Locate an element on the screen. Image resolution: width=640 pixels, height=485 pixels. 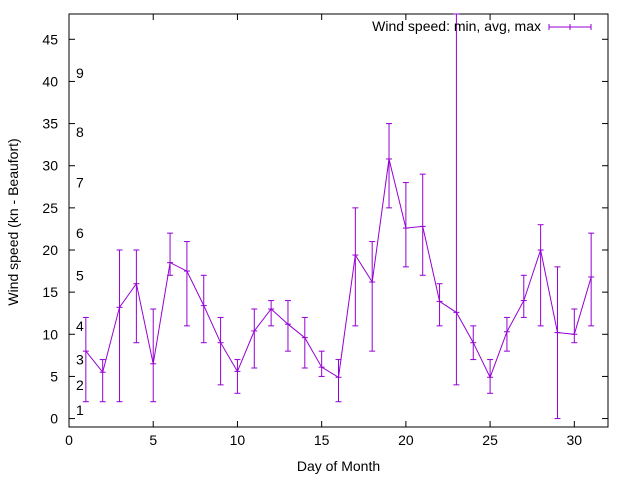
y-tick-label: 20 is located at coordinates (50, 250).